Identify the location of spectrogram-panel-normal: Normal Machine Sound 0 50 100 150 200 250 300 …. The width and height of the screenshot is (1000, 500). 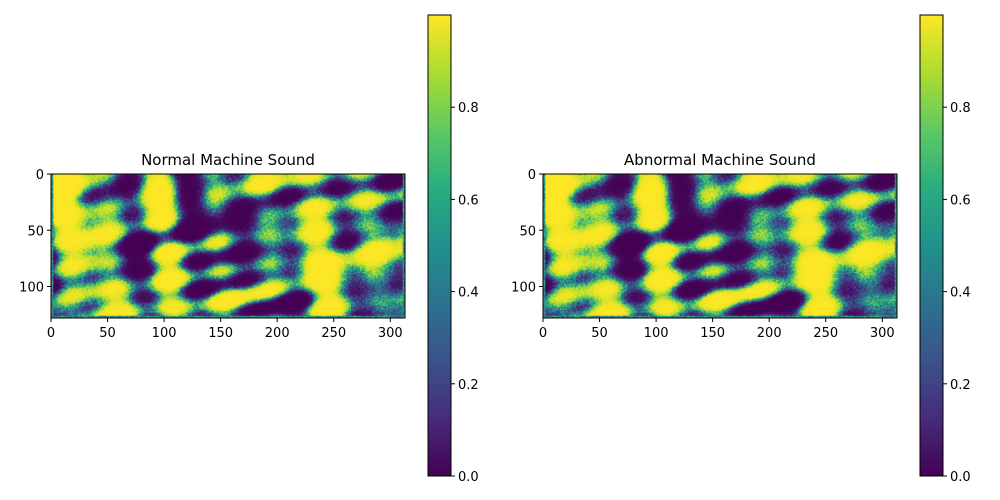
(212, 246).